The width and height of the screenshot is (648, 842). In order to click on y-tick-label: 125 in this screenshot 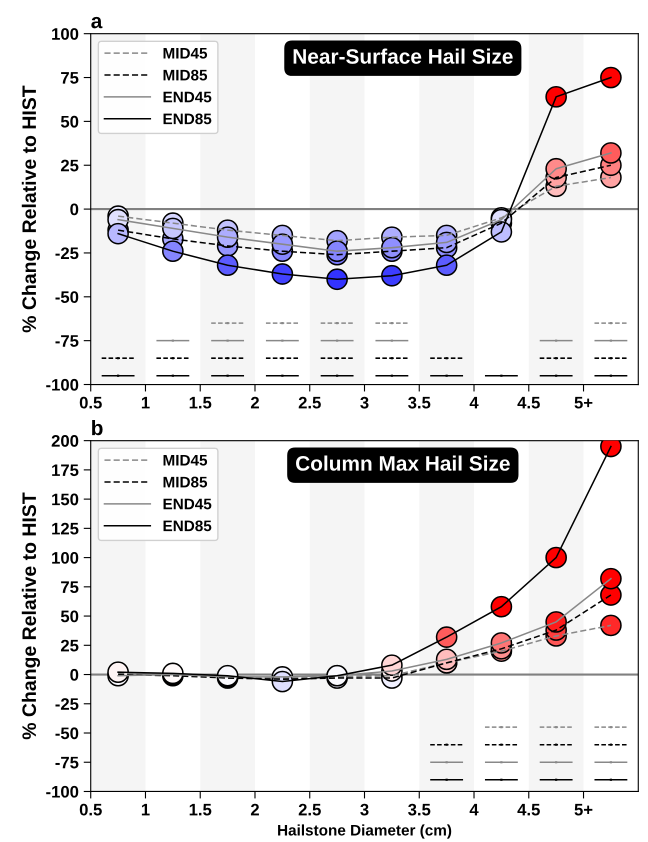, I will do `click(65, 528)`.